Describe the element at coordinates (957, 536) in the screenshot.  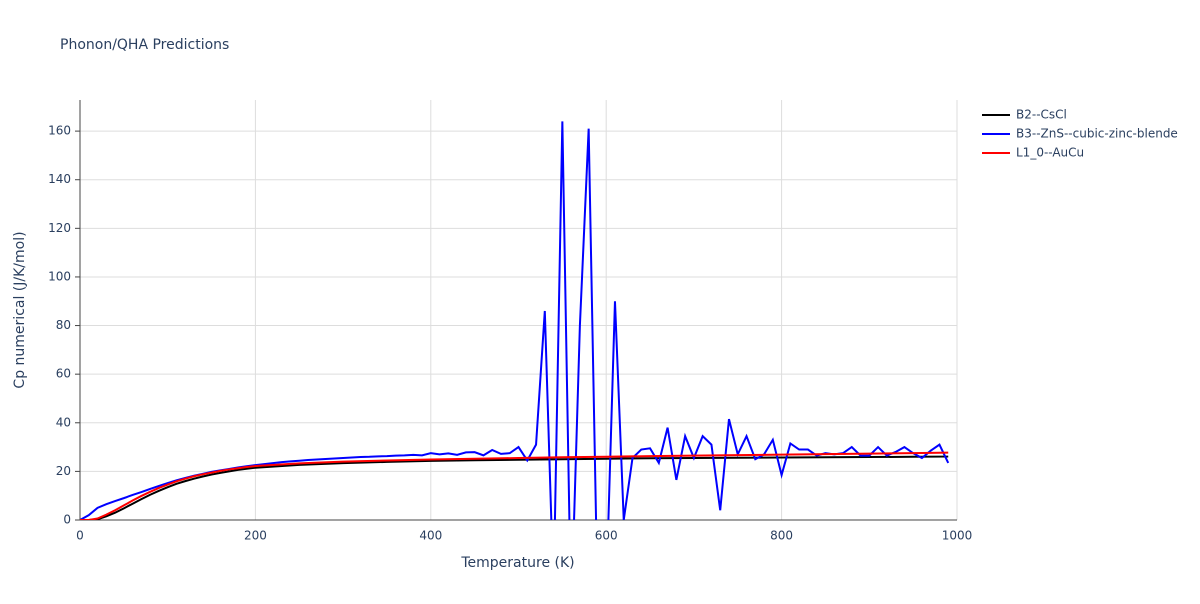
I see `x-tick-label: 1000` at that location.